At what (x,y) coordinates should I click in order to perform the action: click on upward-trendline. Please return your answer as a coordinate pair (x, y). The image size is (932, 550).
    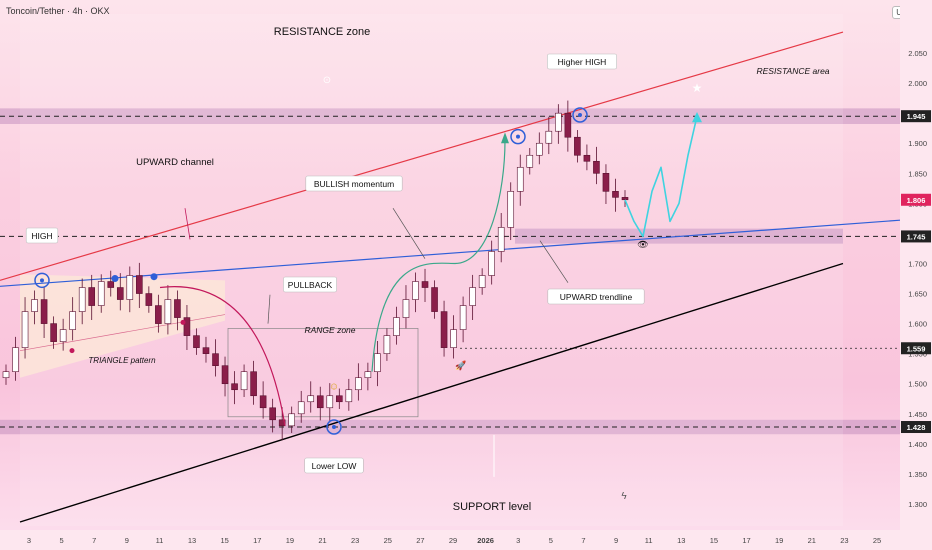
    Looking at the image, I should click on (450, 253).